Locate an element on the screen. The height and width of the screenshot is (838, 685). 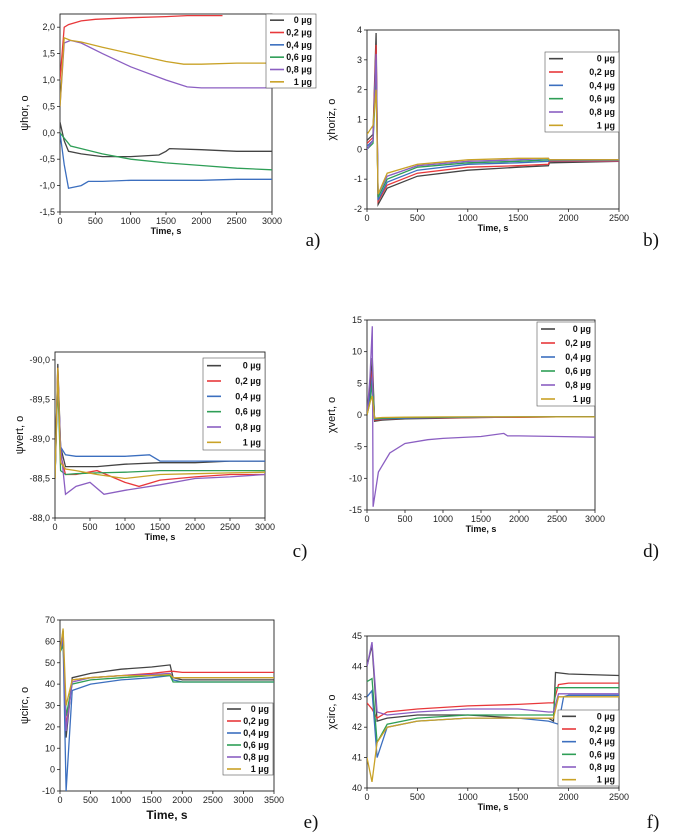
y-tick-label: 0,0 is located at coordinates (48, 133).